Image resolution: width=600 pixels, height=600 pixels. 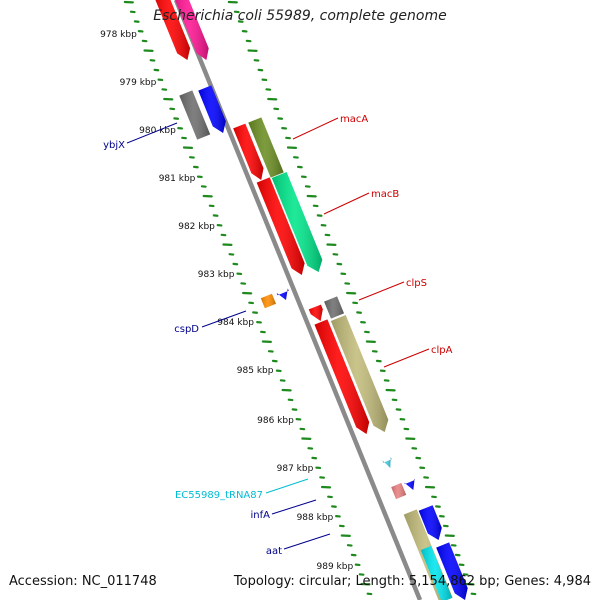 What do you see at coordinates (543, 581) in the screenshot?
I see `genes-count-text: Genes: 4,984` at bounding box center [543, 581].